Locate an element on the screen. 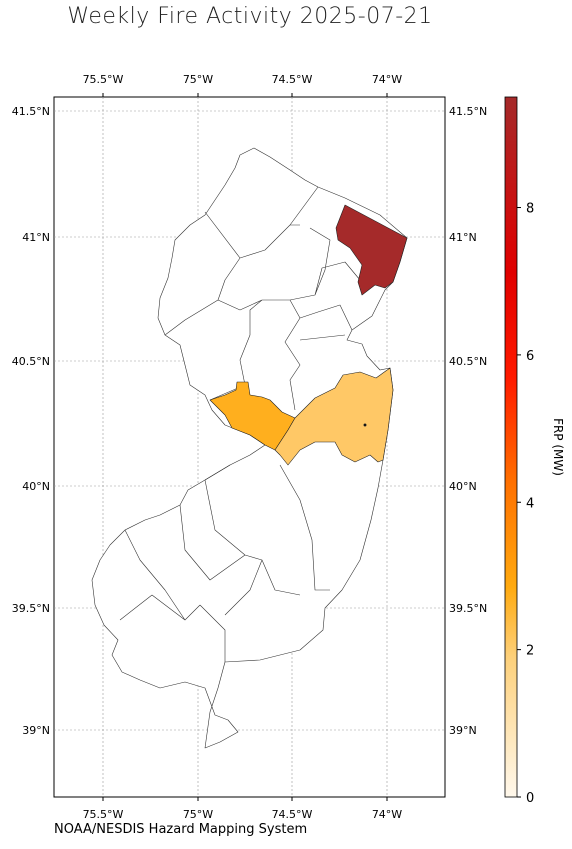  lat-label-left-1: 41.5°N is located at coordinates (31, 111).